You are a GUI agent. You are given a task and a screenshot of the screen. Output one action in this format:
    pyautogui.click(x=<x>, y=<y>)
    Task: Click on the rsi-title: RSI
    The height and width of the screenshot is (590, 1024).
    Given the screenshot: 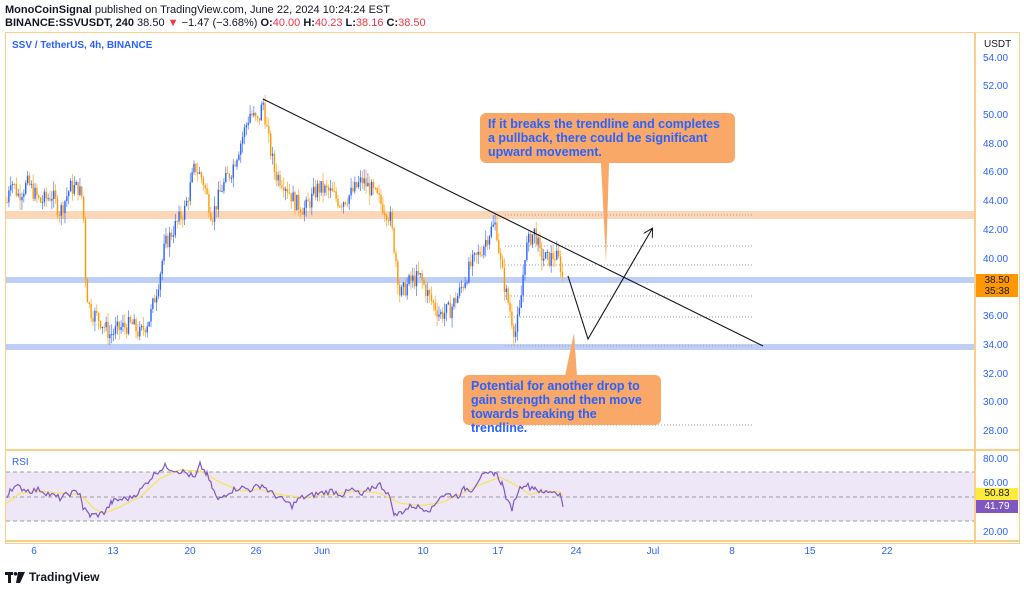 What is the action you would take?
    pyautogui.click(x=20, y=462)
    